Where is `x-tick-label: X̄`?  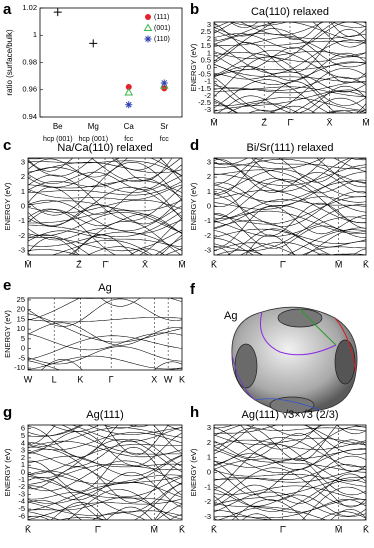 x-tick-label: X̄ is located at coordinates (330, 122).